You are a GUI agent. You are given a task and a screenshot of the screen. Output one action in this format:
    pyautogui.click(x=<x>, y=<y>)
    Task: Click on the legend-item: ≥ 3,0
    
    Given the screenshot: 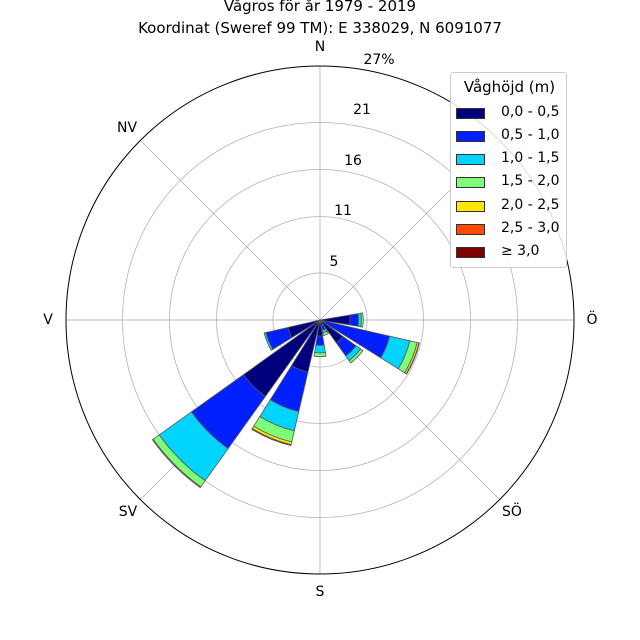 What is the action you would take?
    pyautogui.click(x=511, y=251)
    